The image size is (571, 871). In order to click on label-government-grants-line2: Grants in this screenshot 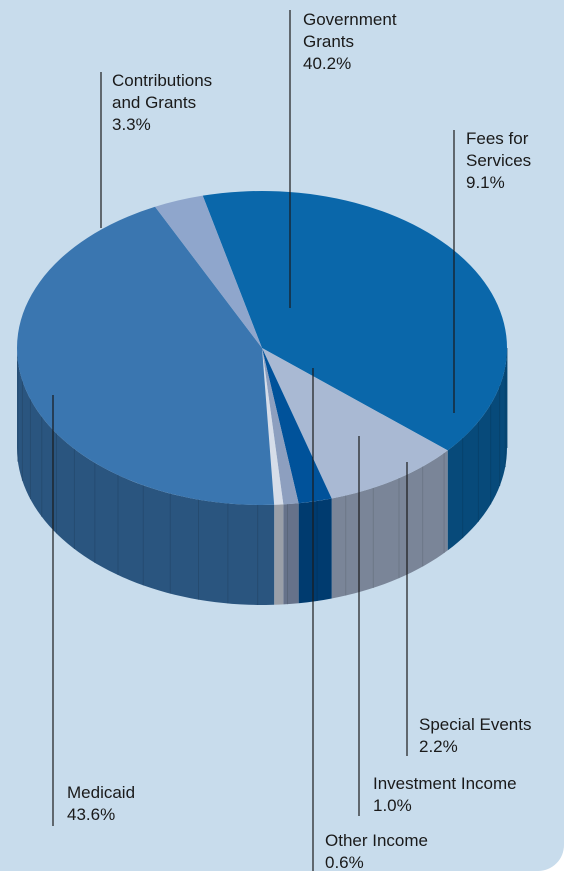, I will do `click(329, 41)`.